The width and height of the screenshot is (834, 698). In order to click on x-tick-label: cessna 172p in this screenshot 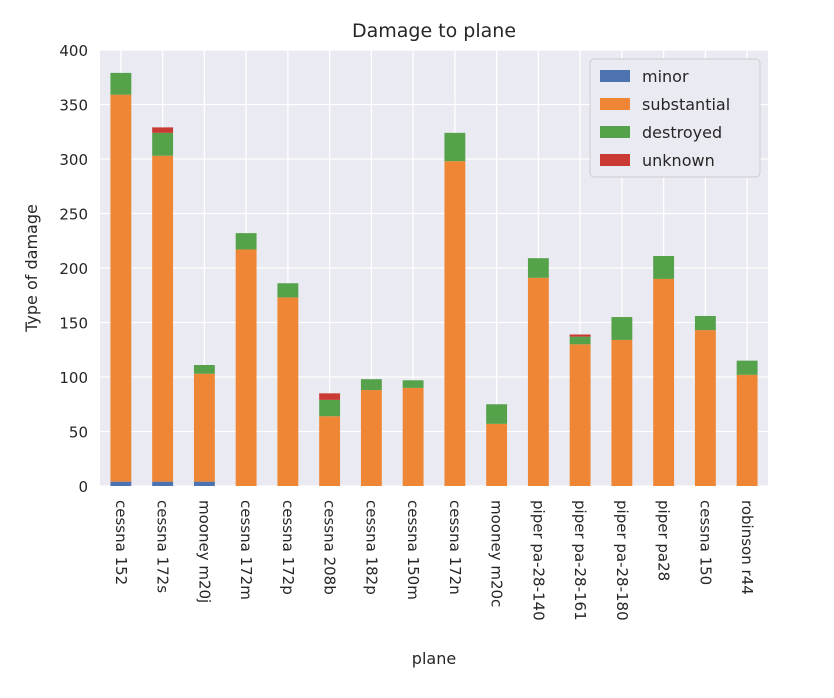, I will do `click(288, 547)`.